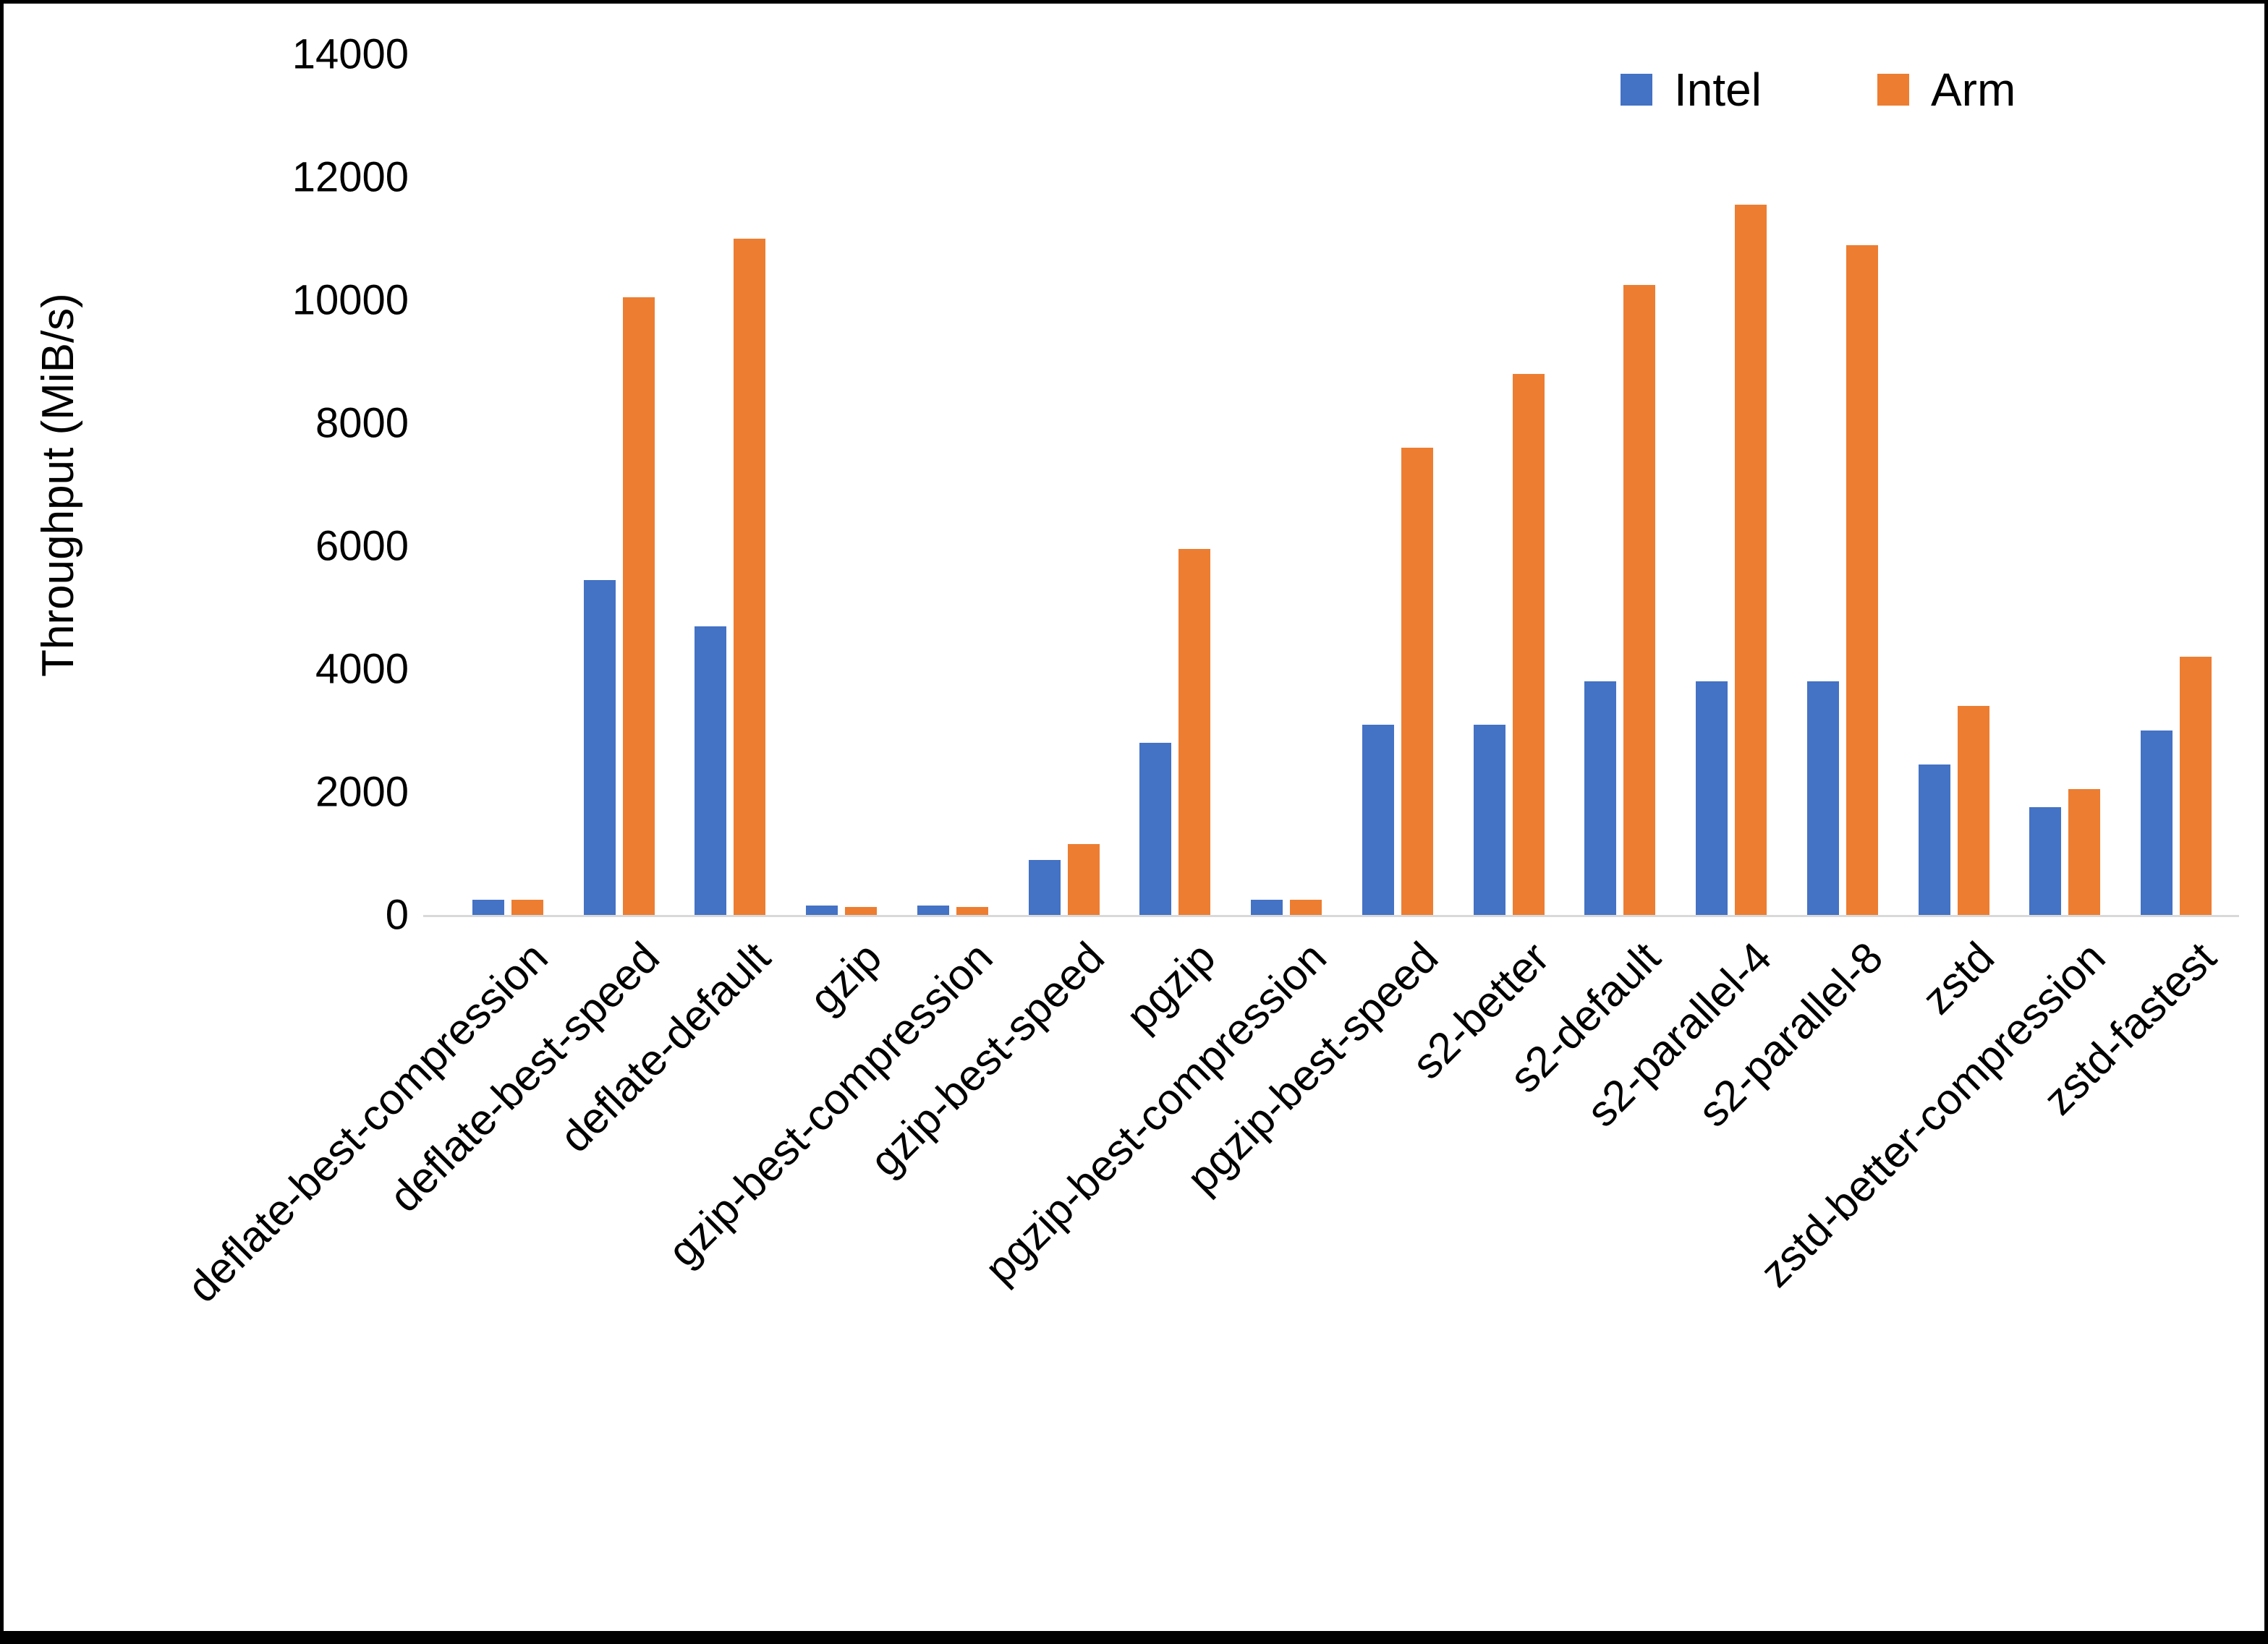 The height and width of the screenshot is (1644, 2268). I want to click on bar-arm-zstd, so click(1973, 810).